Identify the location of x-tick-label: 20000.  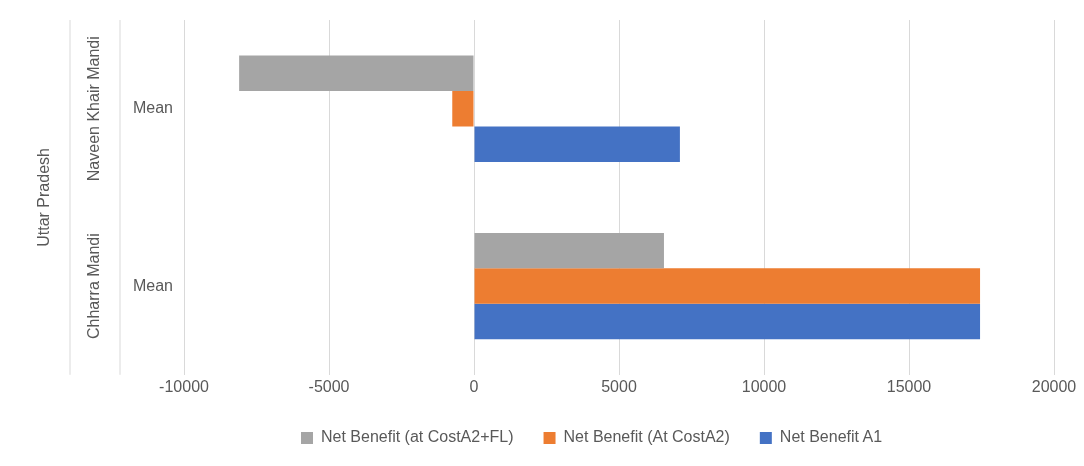
(1054, 386).